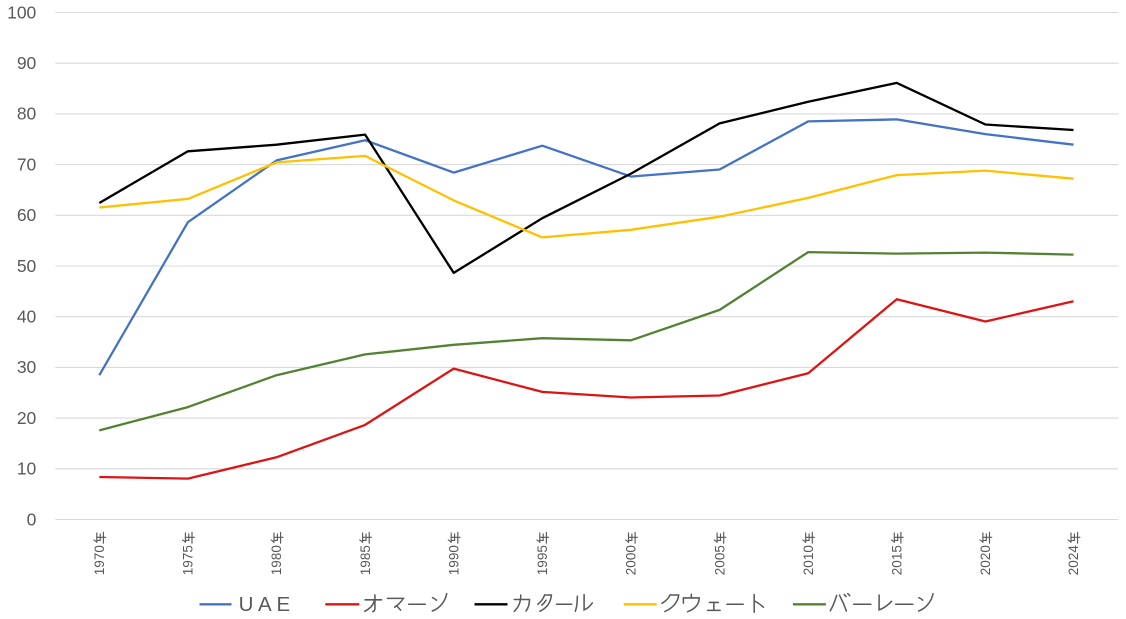 Image resolution: width=1126 pixels, height=619 pixels. I want to click on svg-text: 30, so click(27, 367).